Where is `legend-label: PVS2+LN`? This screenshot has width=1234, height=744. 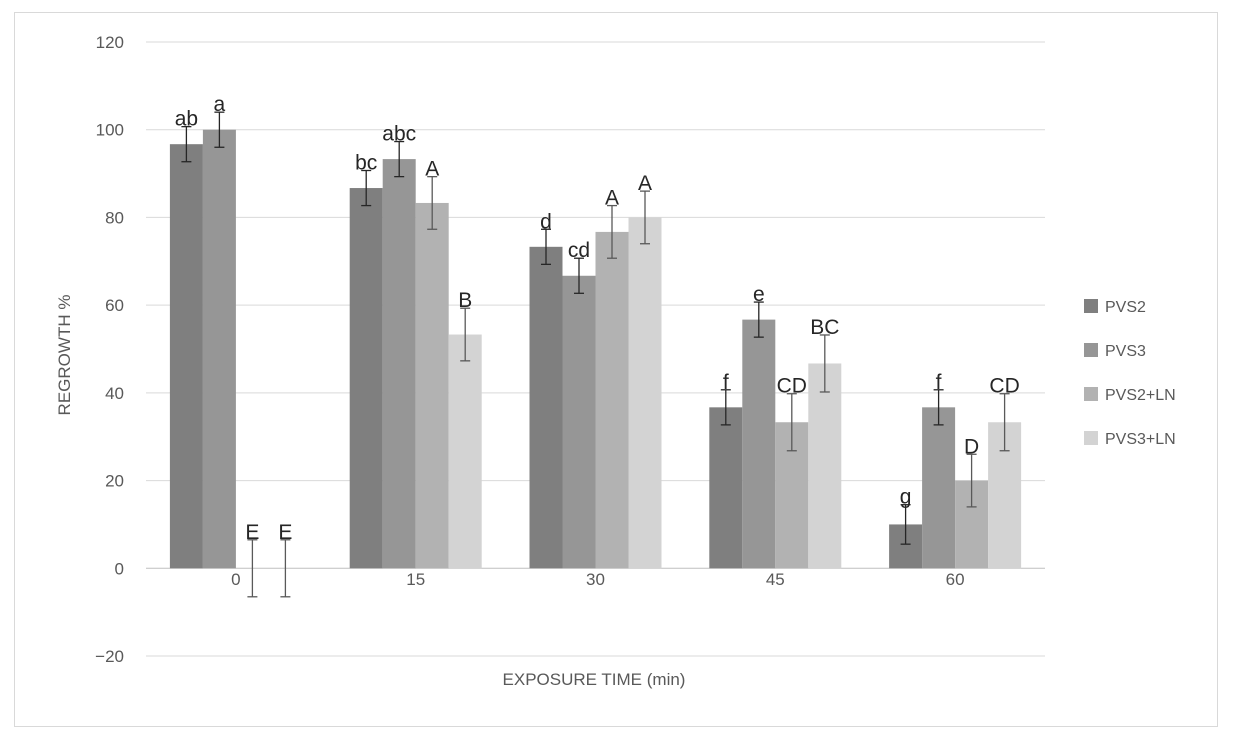
legend-label: PVS2+LN is located at coordinates (1140, 395).